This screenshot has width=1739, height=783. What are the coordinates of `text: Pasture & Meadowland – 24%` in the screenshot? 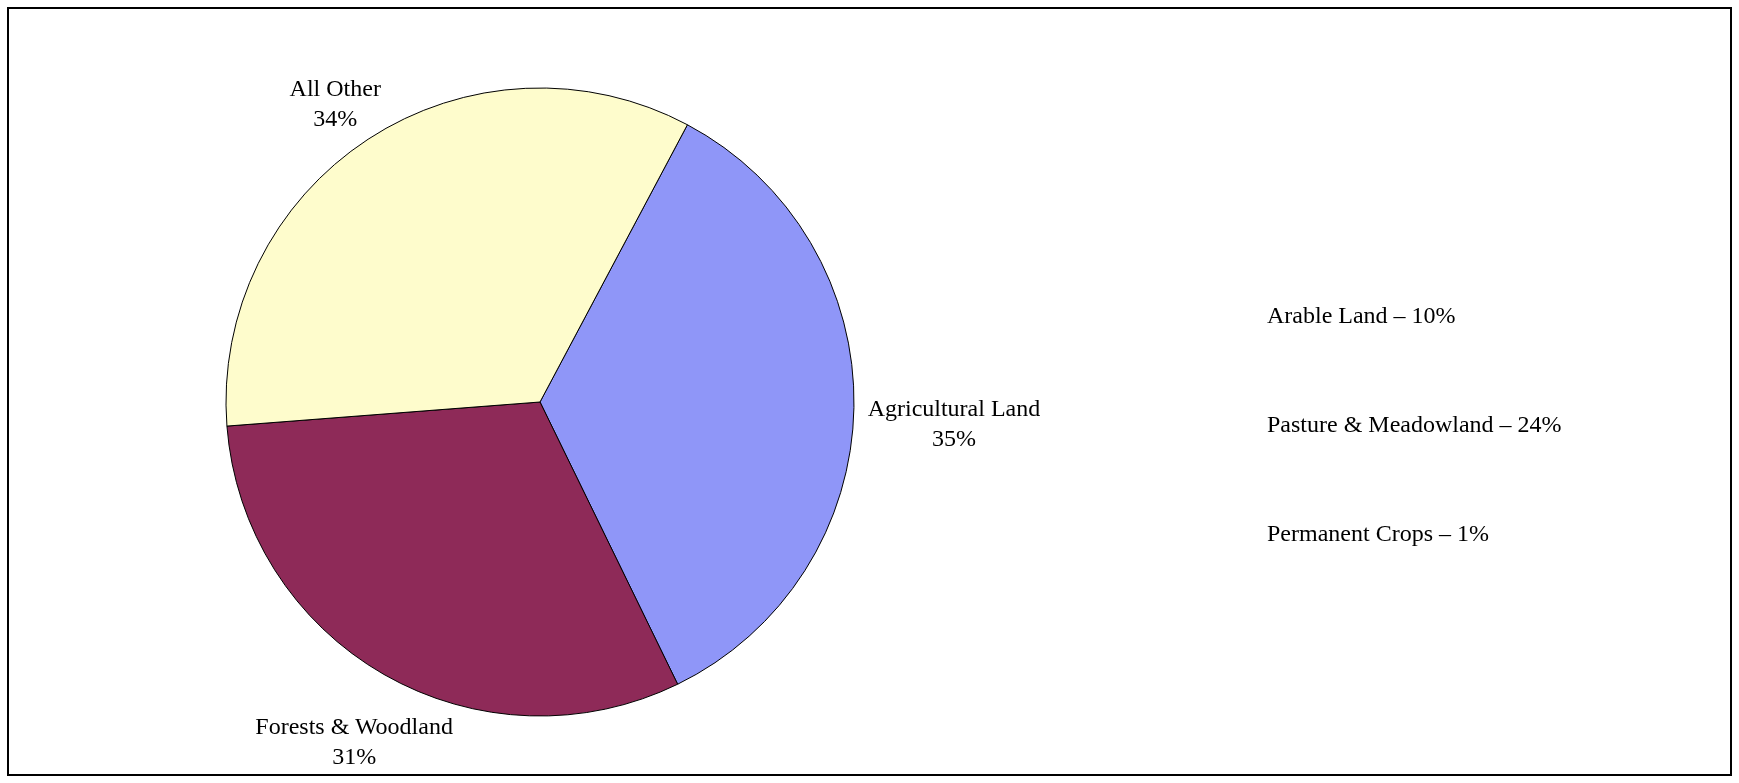 It's located at (1414, 424).